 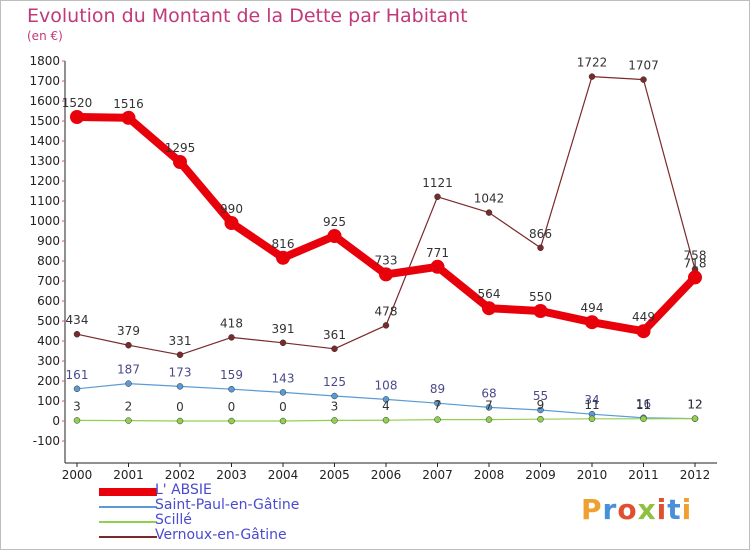 What do you see at coordinates (231, 375) in the screenshot?
I see `data-label: 159` at bounding box center [231, 375].